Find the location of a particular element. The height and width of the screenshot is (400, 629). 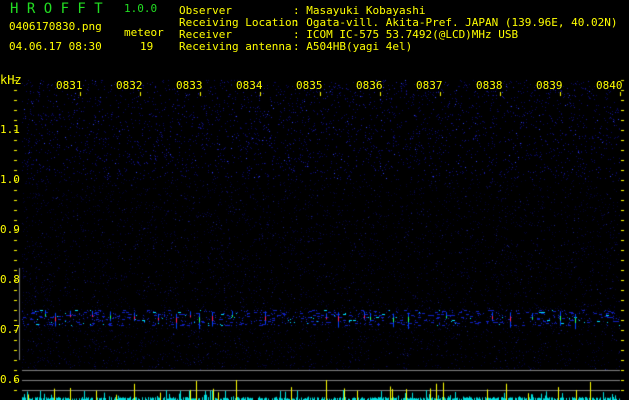

info-label: Observer is located at coordinates (205, 10).